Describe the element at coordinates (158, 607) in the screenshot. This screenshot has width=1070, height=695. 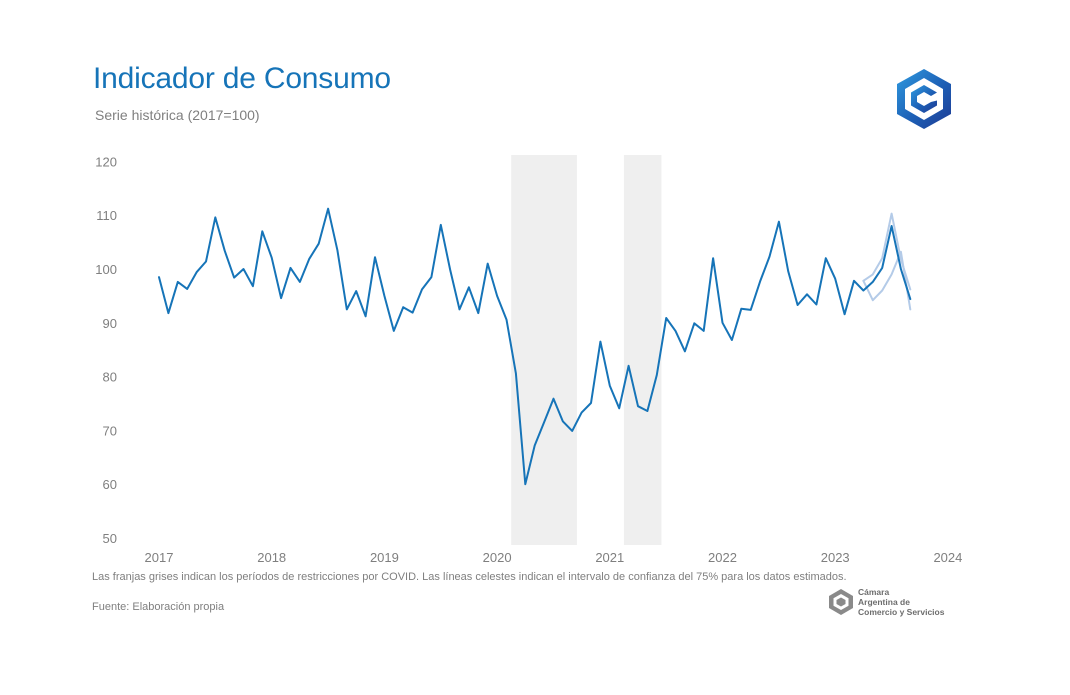
I see `source-note: Fuente: Elaboración propia` at that location.